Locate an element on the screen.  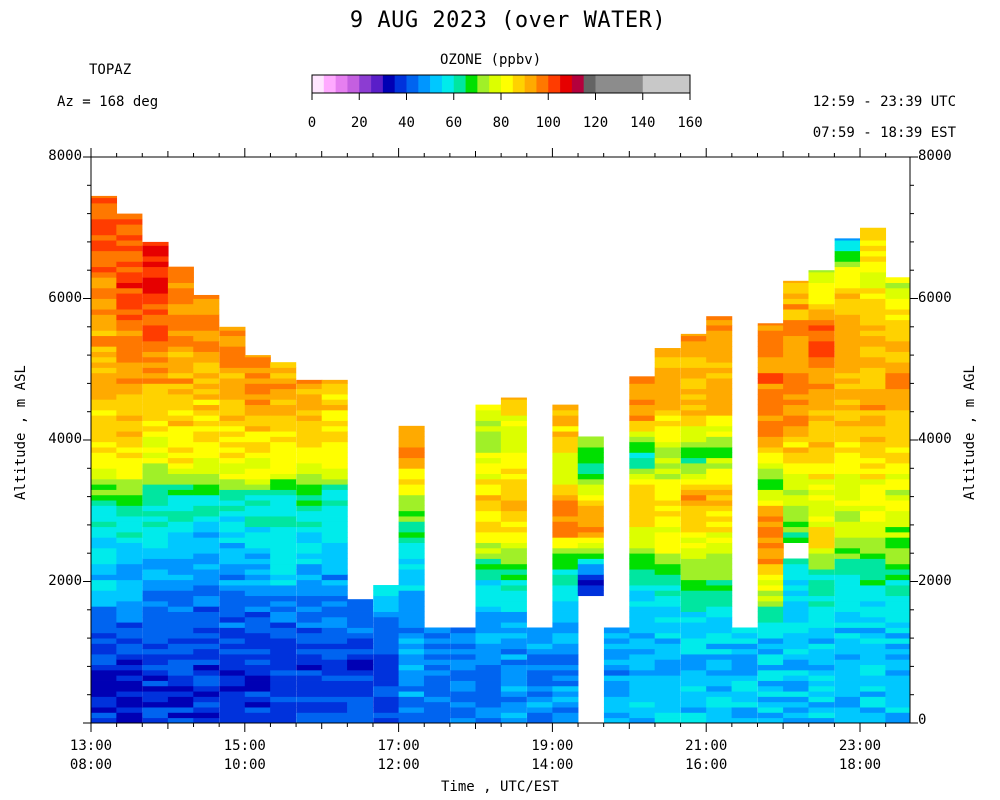
colorbar-tick-label: 60 is located at coordinates (453, 123).